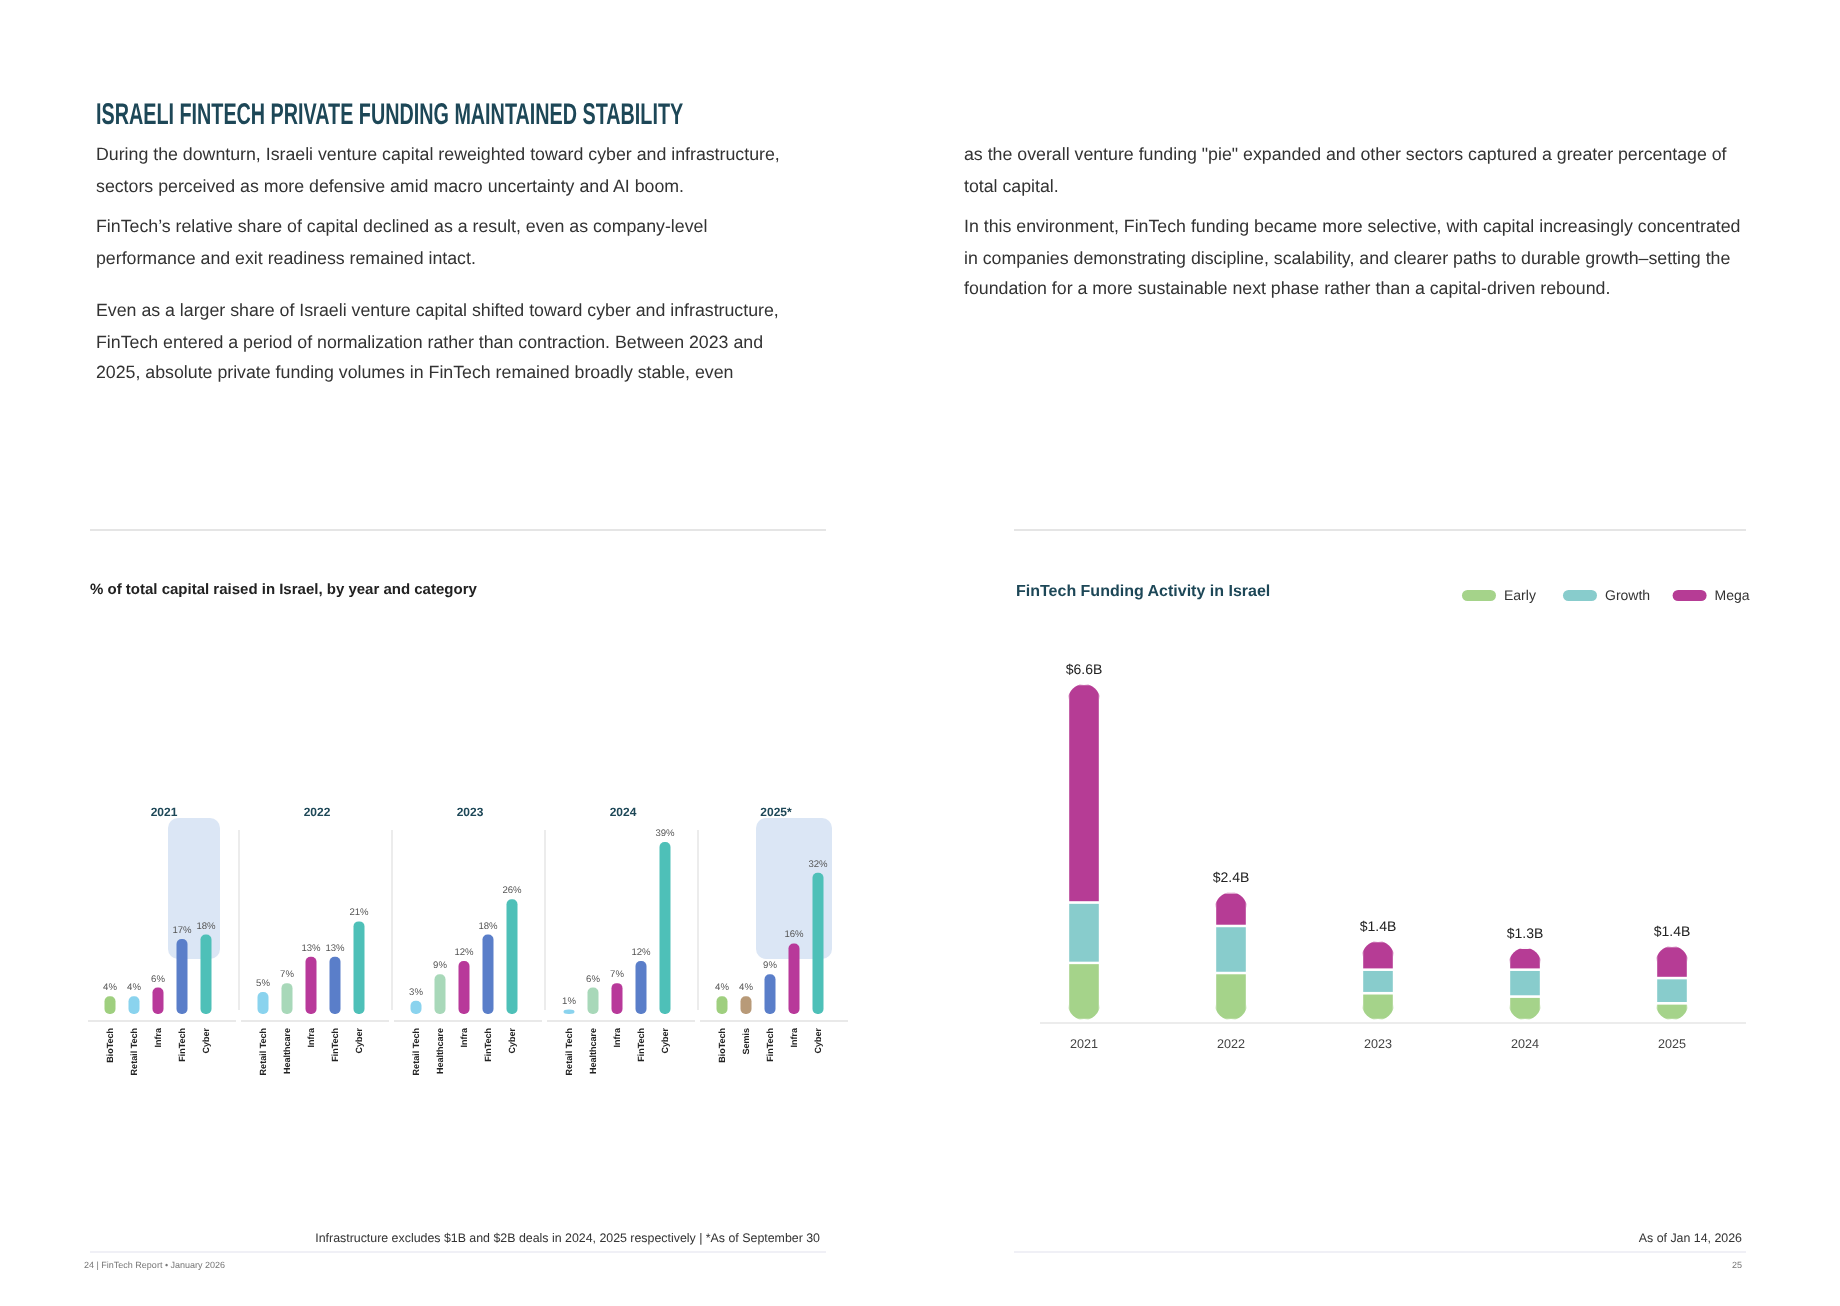  I want to click on text: In this environment, FinTech funding became more selective, with capital increasingly concentrated in companies demonstrating discipline, scalability, and clearer paths to durable growth–setting the foundation for a more sustainable next phase rather than a capital-driven rebound., so click(1353, 258).